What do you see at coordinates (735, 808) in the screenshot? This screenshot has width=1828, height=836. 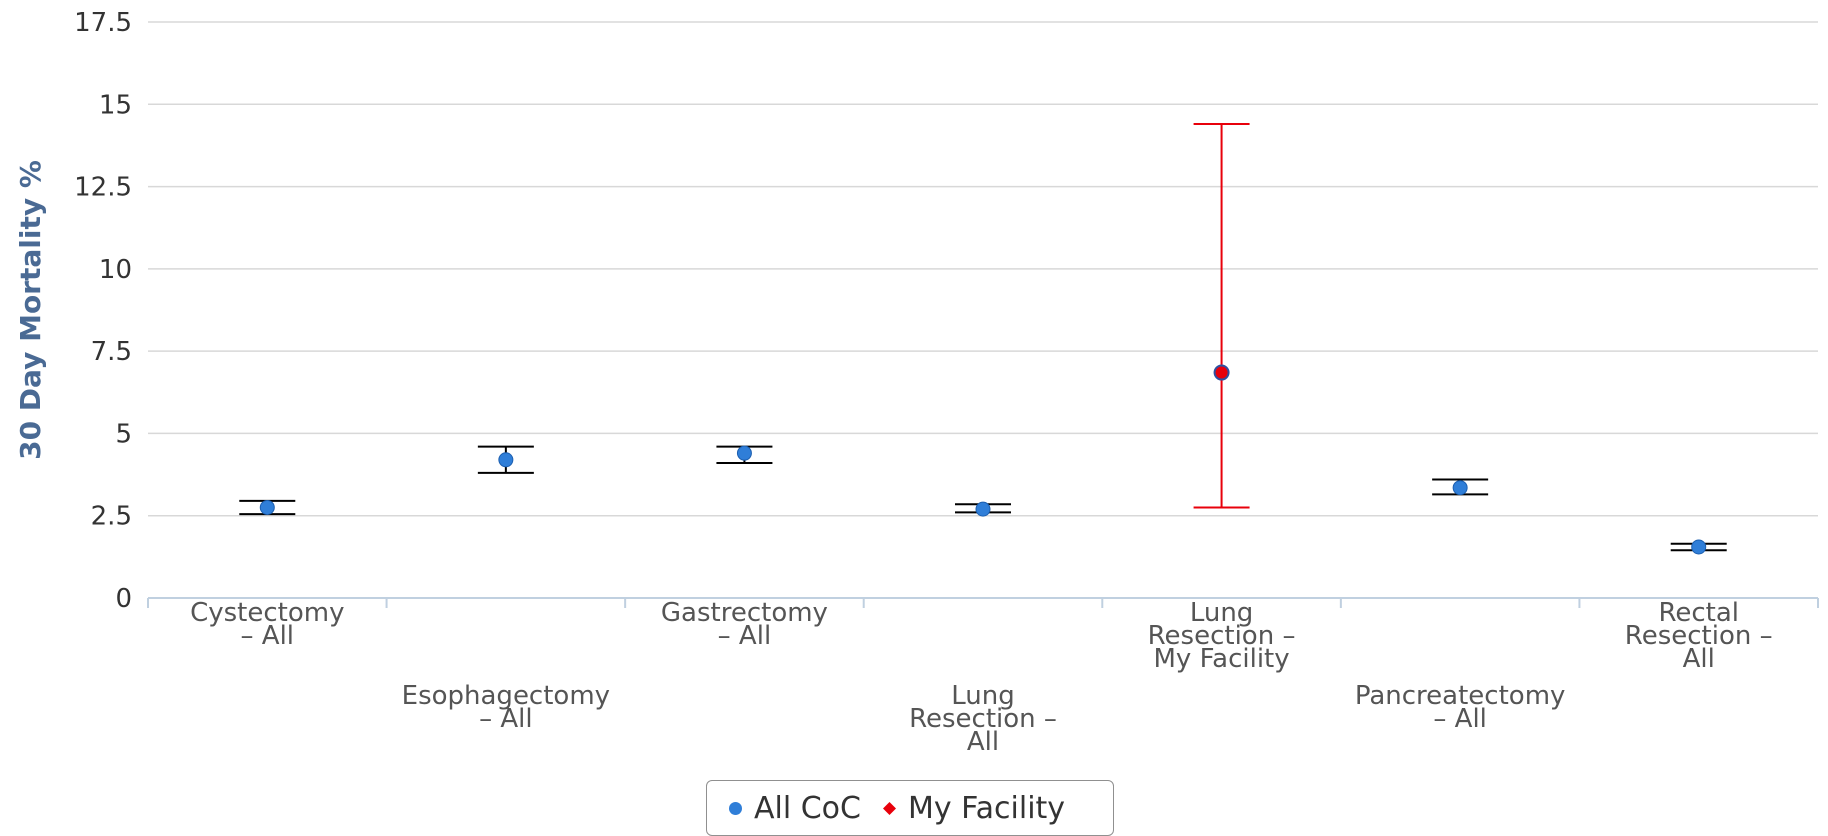 I see `circle-marker-icon` at bounding box center [735, 808].